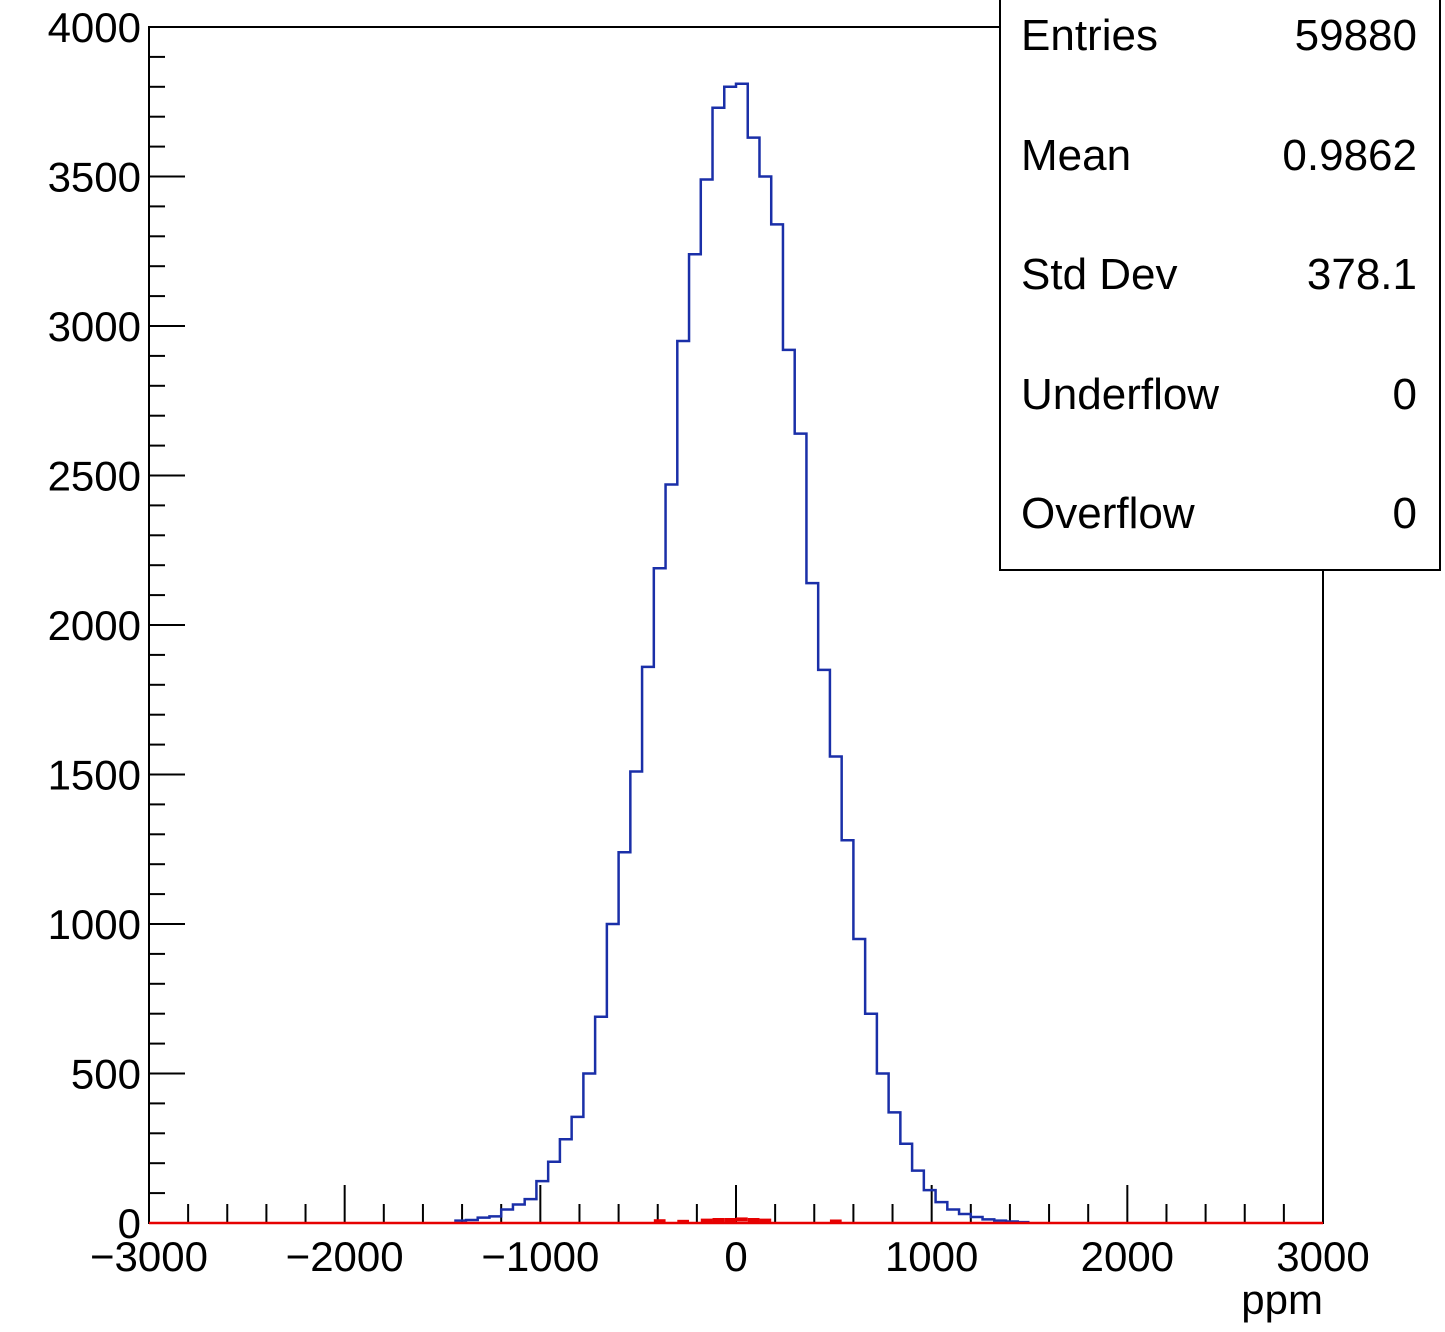 The height and width of the screenshot is (1332, 1445). I want to click on x-axis-title: ppm, so click(1282, 1299).